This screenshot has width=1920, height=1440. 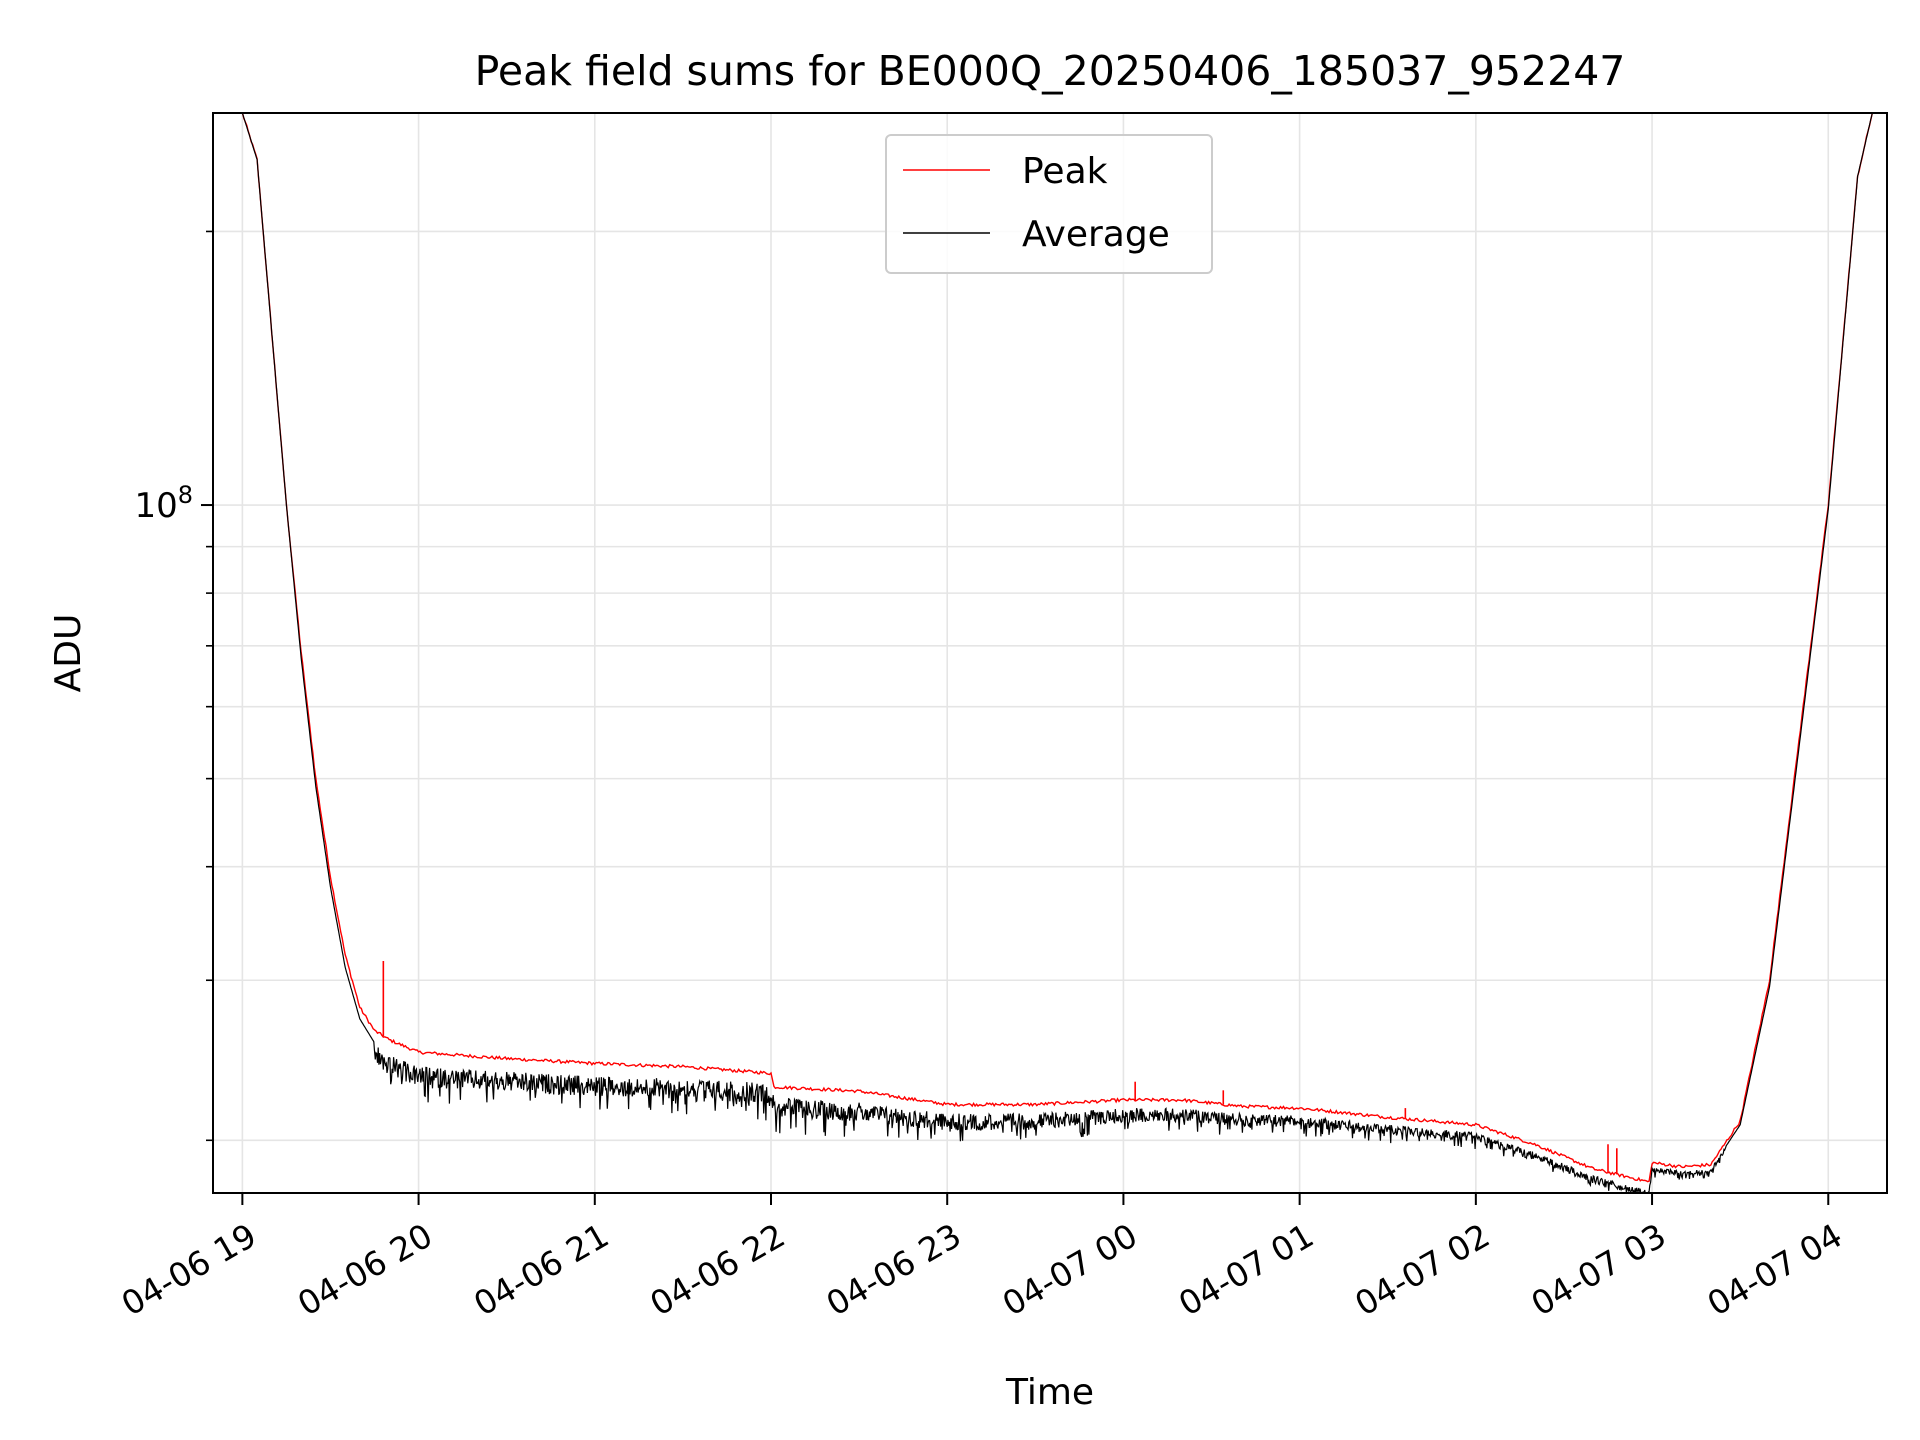 What do you see at coordinates (1049, 1392) in the screenshot?
I see `x-axis-label: Time` at bounding box center [1049, 1392].